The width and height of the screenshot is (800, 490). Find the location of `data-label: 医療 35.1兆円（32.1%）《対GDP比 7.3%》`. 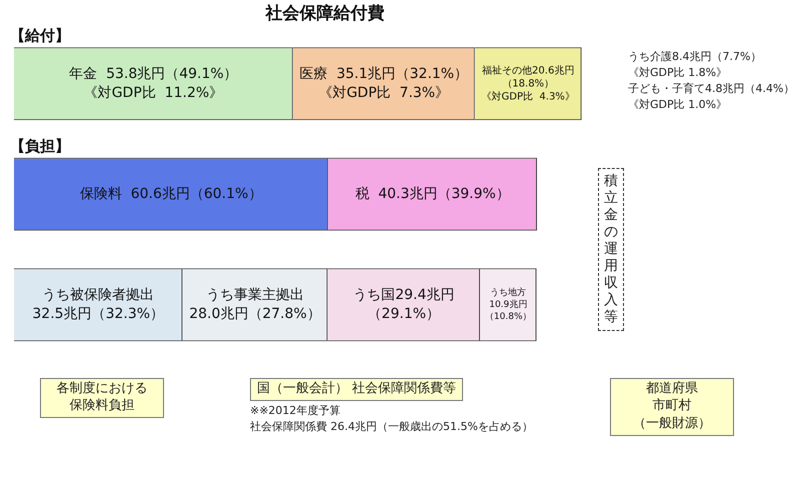

data-label: 医療 35.1兆円（32.1%）《対GDP比 7.3%》 is located at coordinates (384, 83).